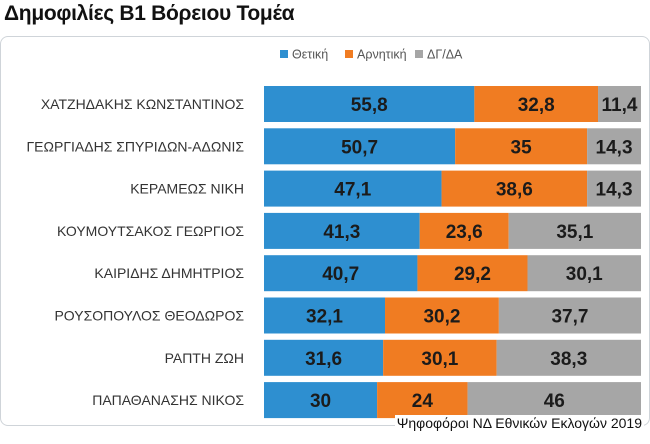  I want to click on data-label: 32,1, so click(324, 317).